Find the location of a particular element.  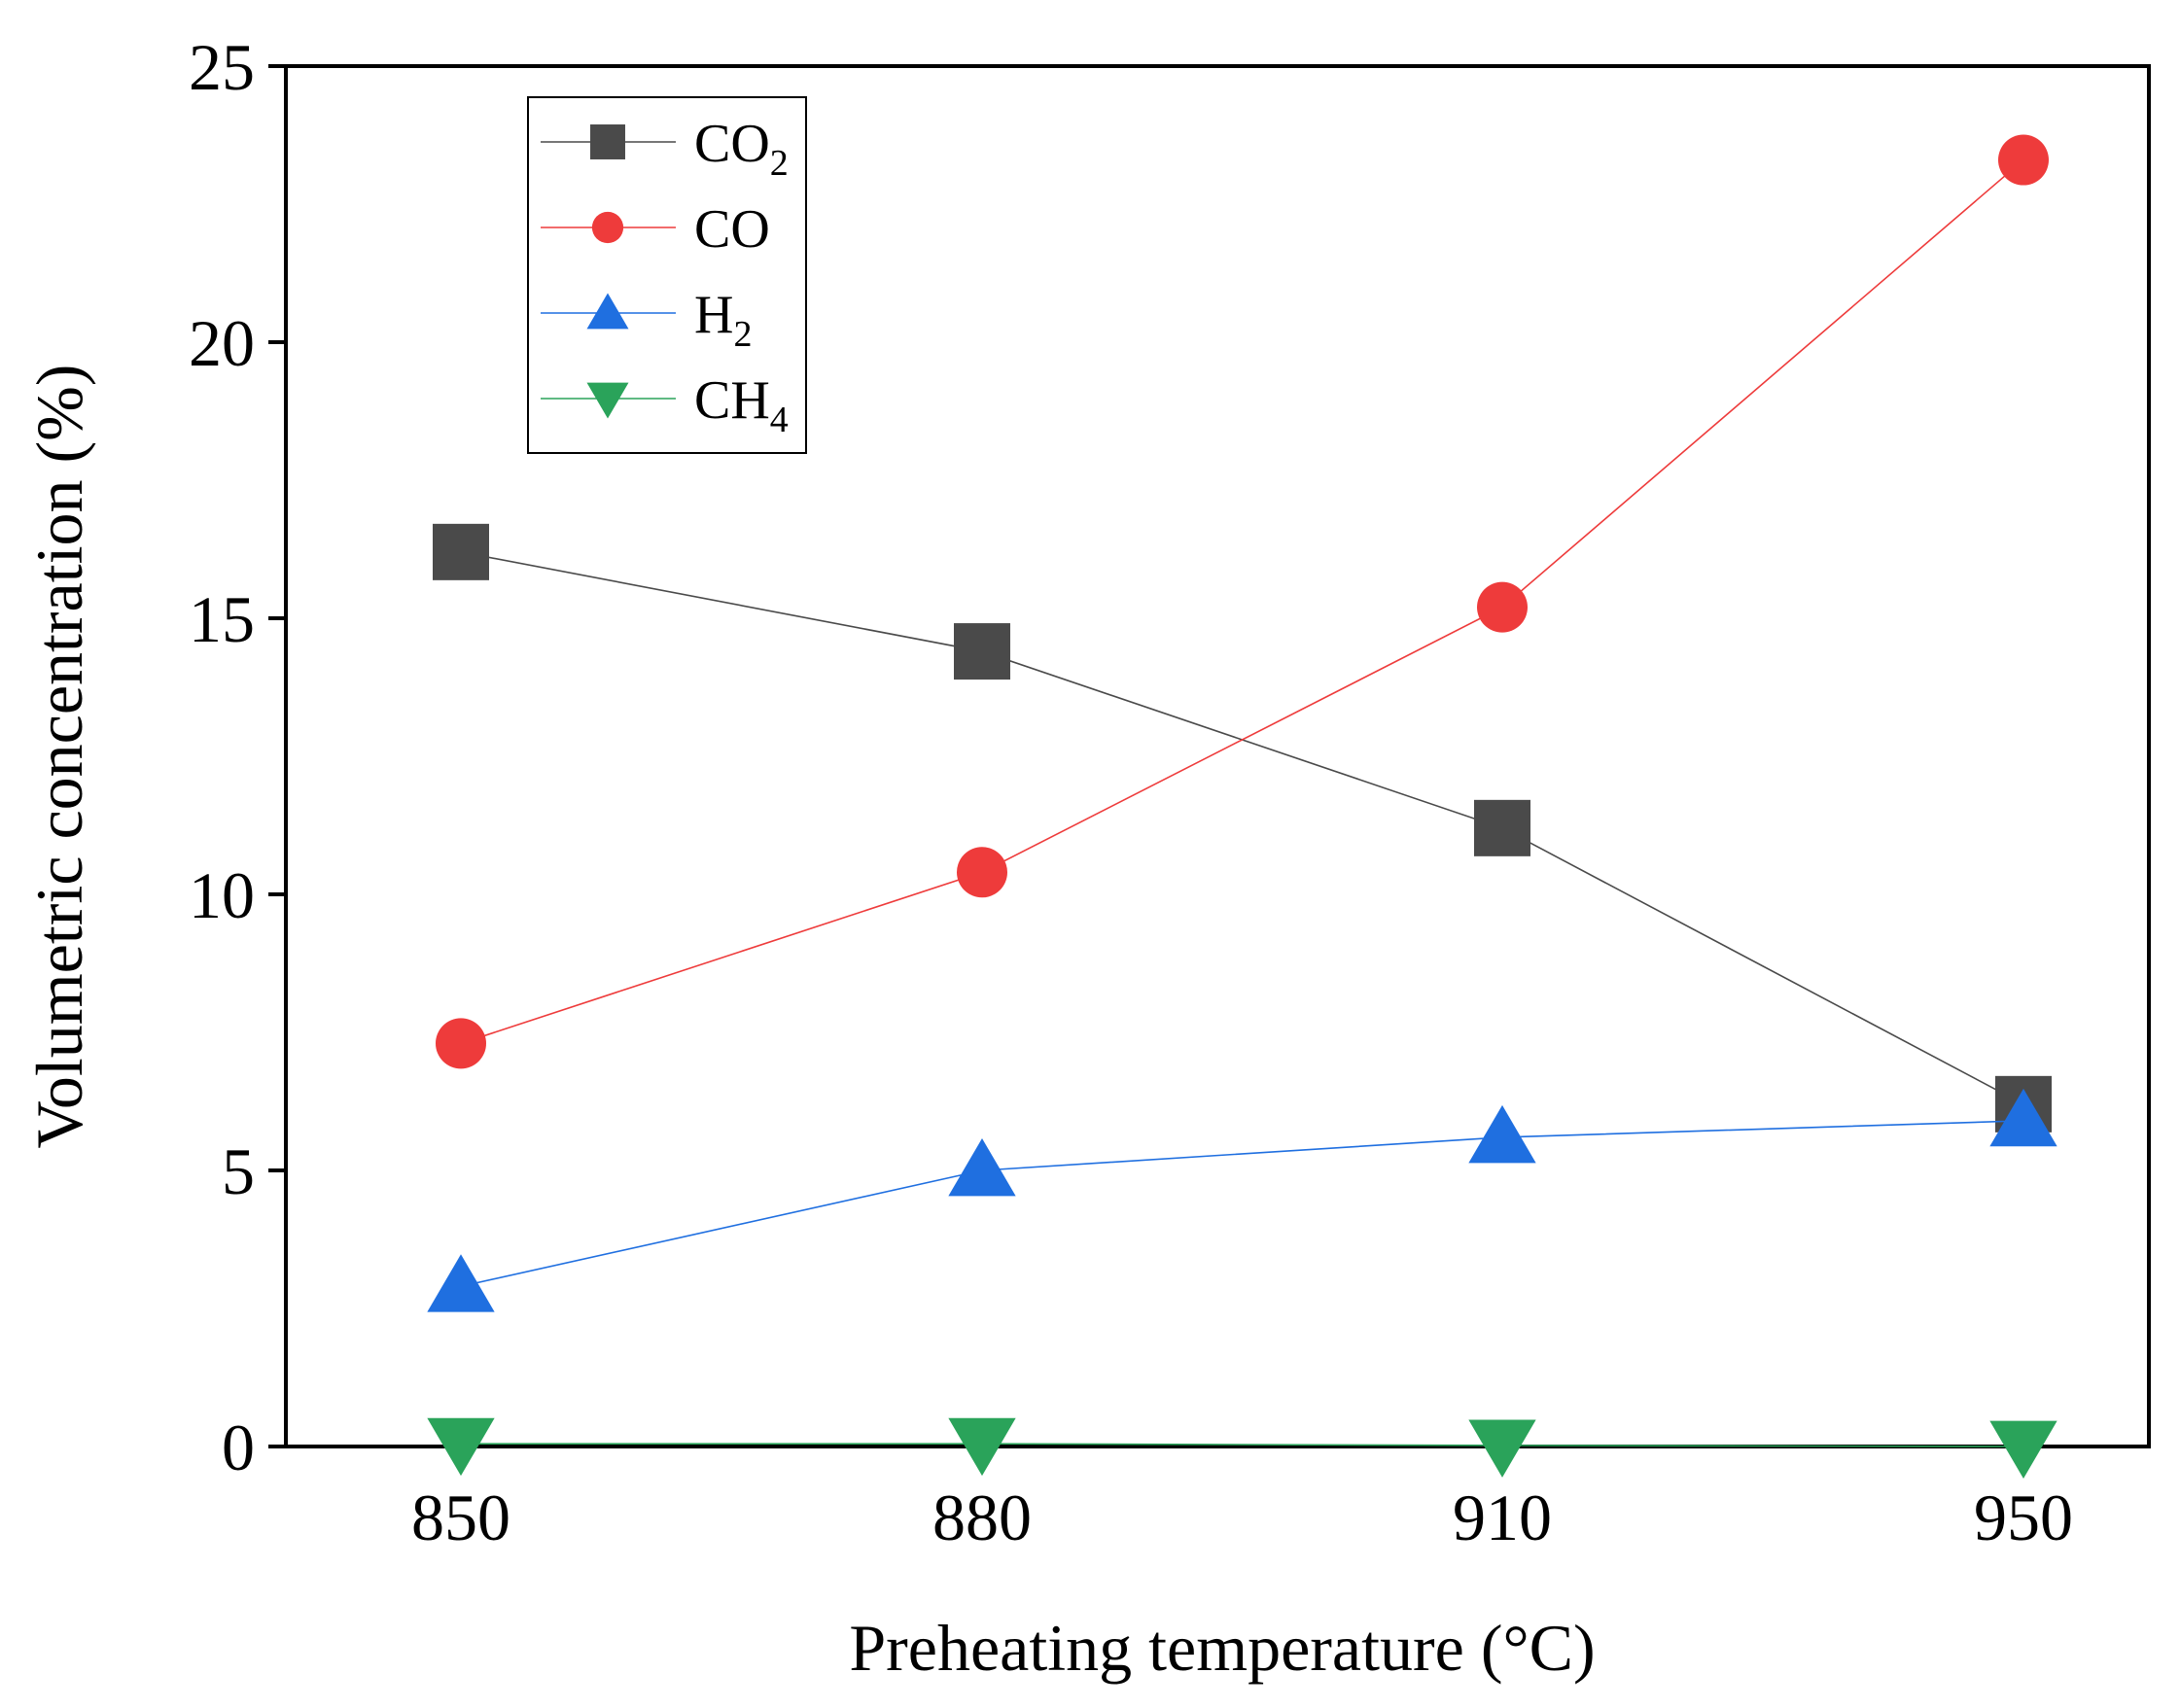

series-h2 is located at coordinates (1242, 1200).